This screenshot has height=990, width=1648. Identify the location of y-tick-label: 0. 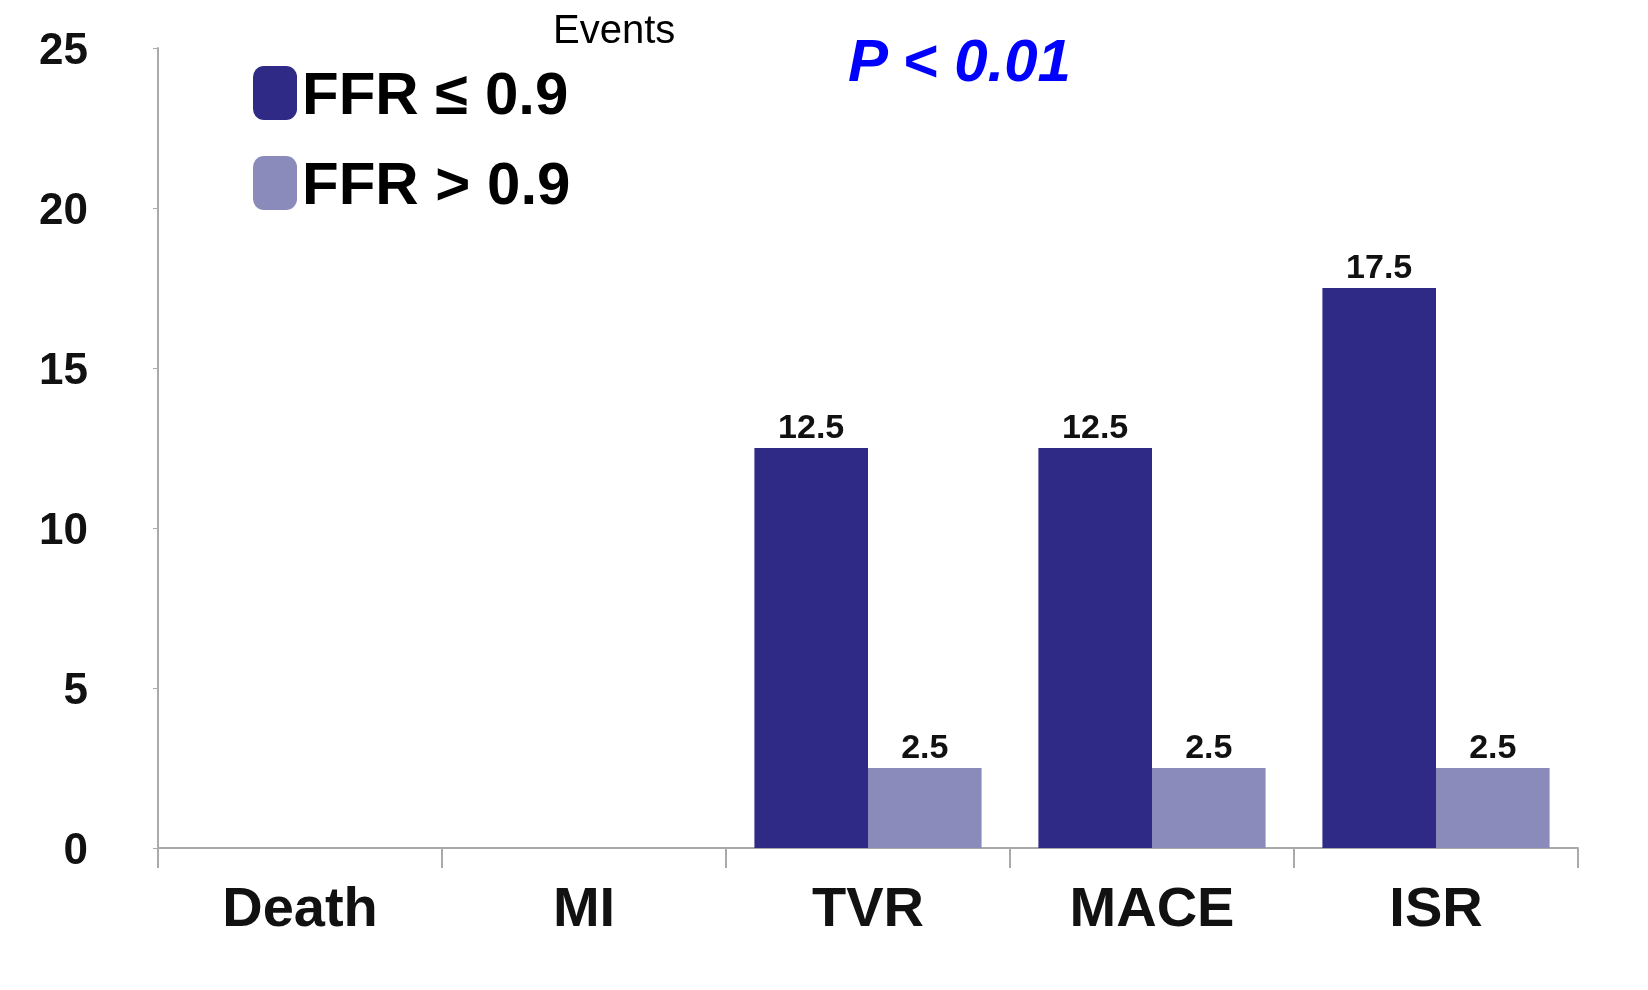
(75, 848).